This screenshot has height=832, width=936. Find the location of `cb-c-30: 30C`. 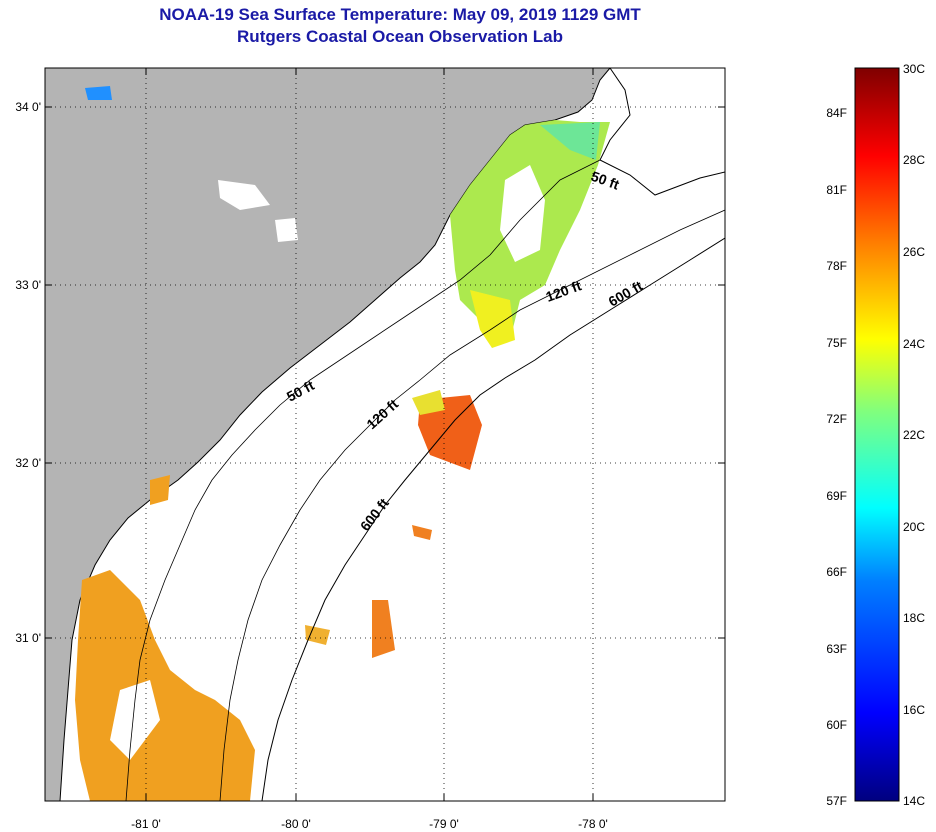

cb-c-30: 30C is located at coordinates (914, 69).